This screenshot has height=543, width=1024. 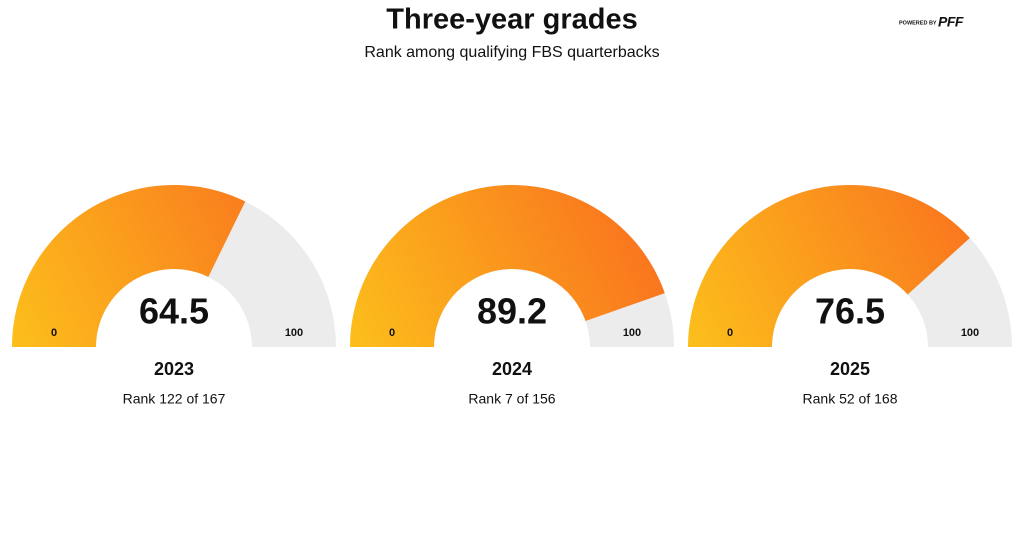 What do you see at coordinates (174, 399) in the screenshot?
I see `gauge-caption: Rank 122 of 167` at bounding box center [174, 399].